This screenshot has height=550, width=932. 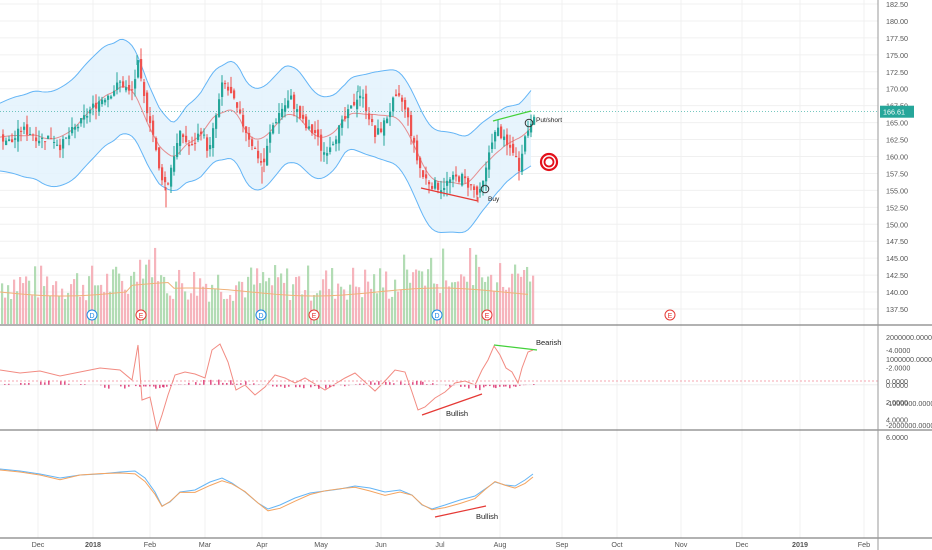 What do you see at coordinates (562, 544) in the screenshot?
I see `x-tick-label: Sep` at bounding box center [562, 544].